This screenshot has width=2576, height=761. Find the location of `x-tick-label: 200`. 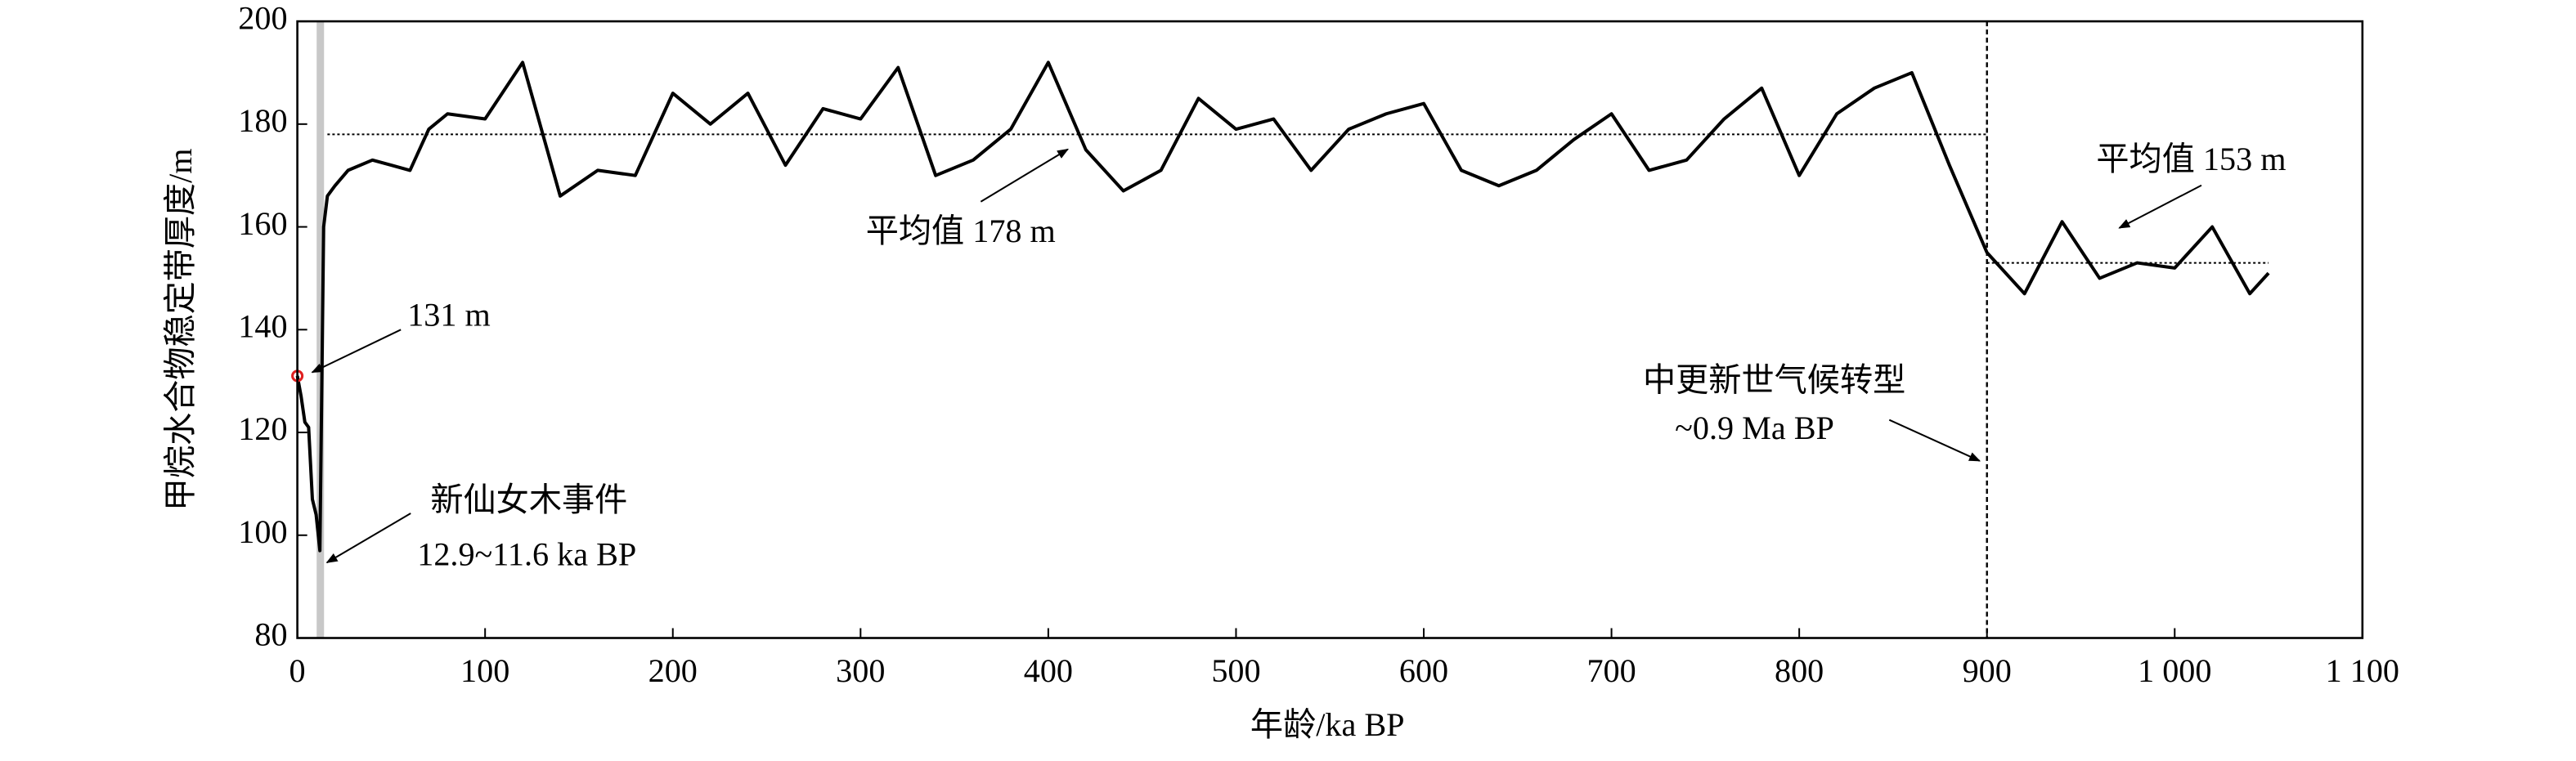

x-tick-label: 200 is located at coordinates (673, 670).